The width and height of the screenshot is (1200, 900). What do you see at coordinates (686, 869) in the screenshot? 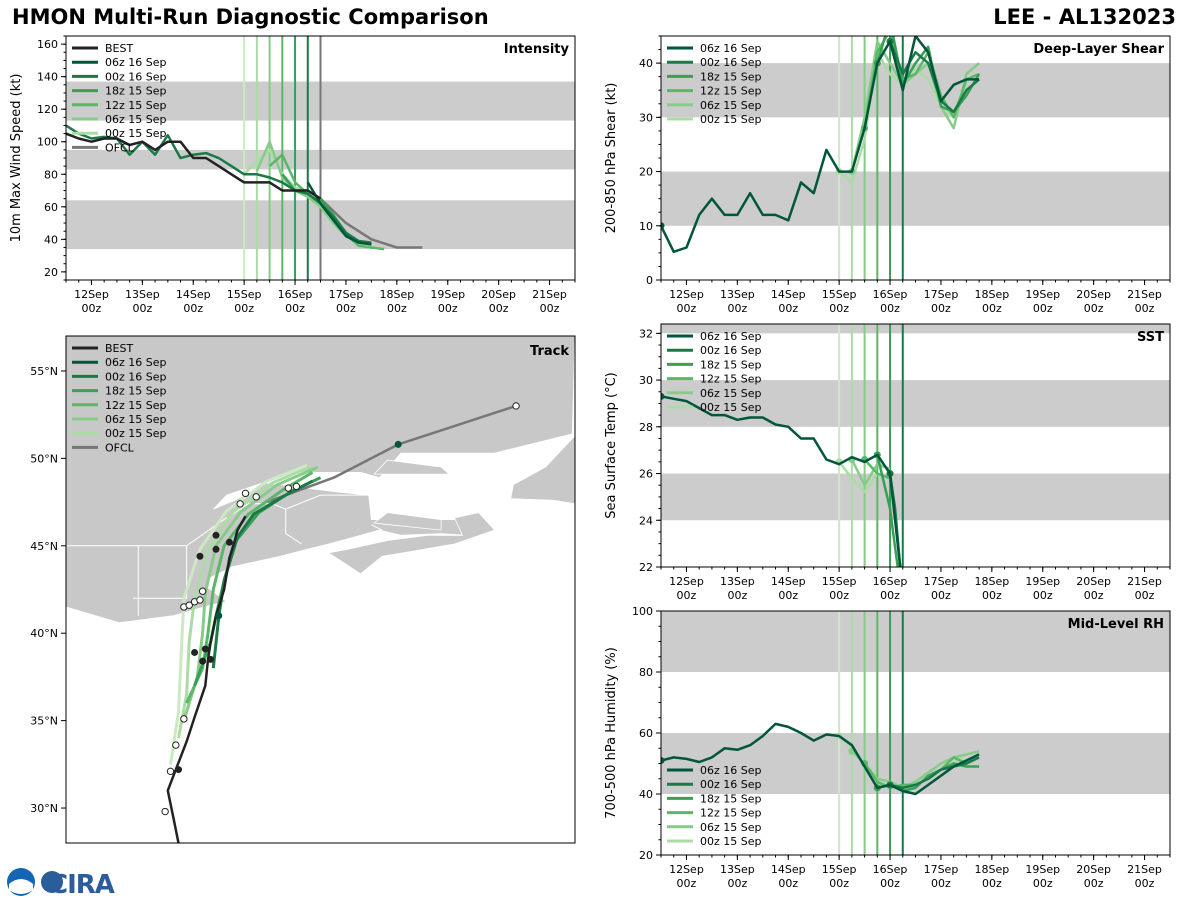
I see `x-tick-label: 12Sep` at bounding box center [686, 869].